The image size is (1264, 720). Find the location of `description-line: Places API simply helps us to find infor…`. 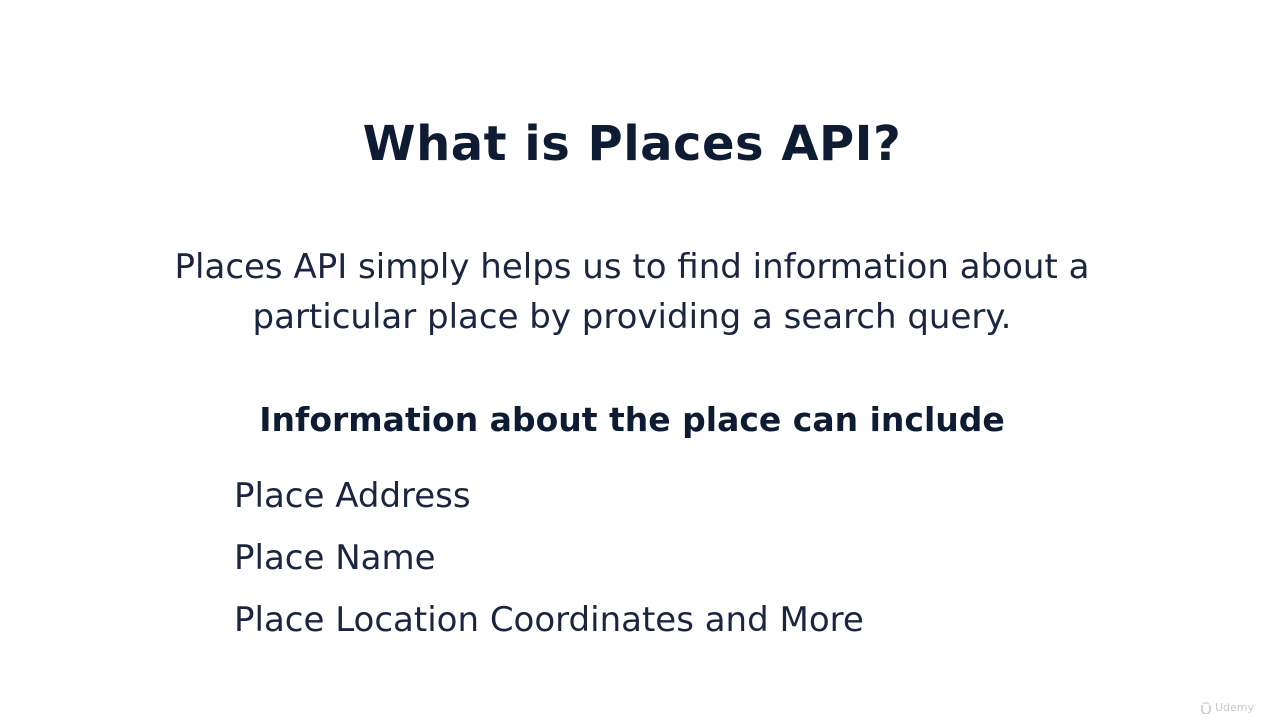

description-line: Places API simply helps us to find infor… is located at coordinates (632, 267).